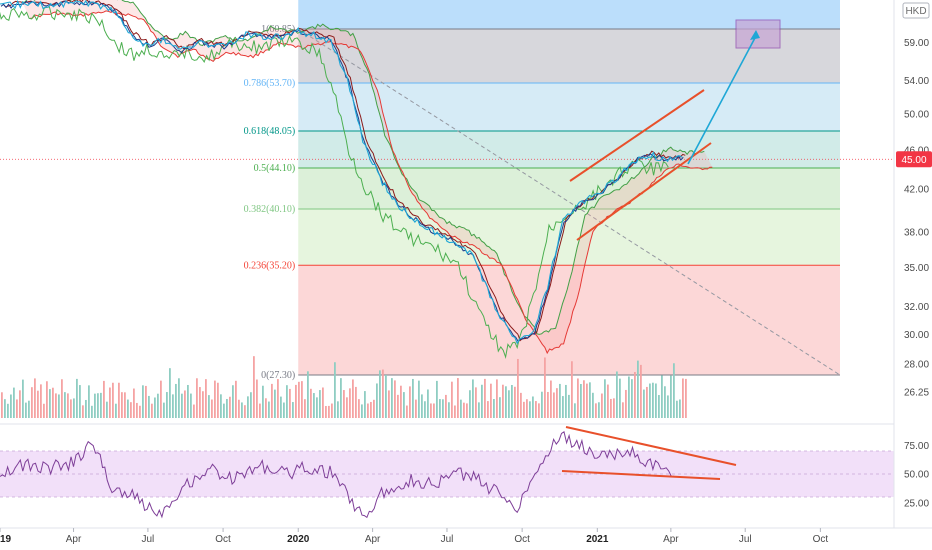 This screenshot has height=550, width=932. I want to click on time-tick-label: Apr, so click(671, 539).